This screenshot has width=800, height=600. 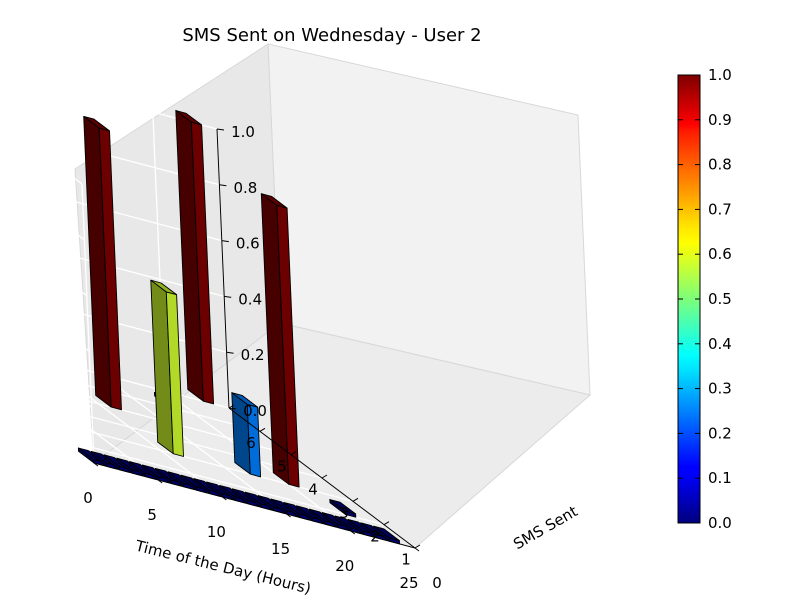 What do you see at coordinates (250, 299) in the screenshot?
I see `z-tick-label: 0.4` at bounding box center [250, 299].